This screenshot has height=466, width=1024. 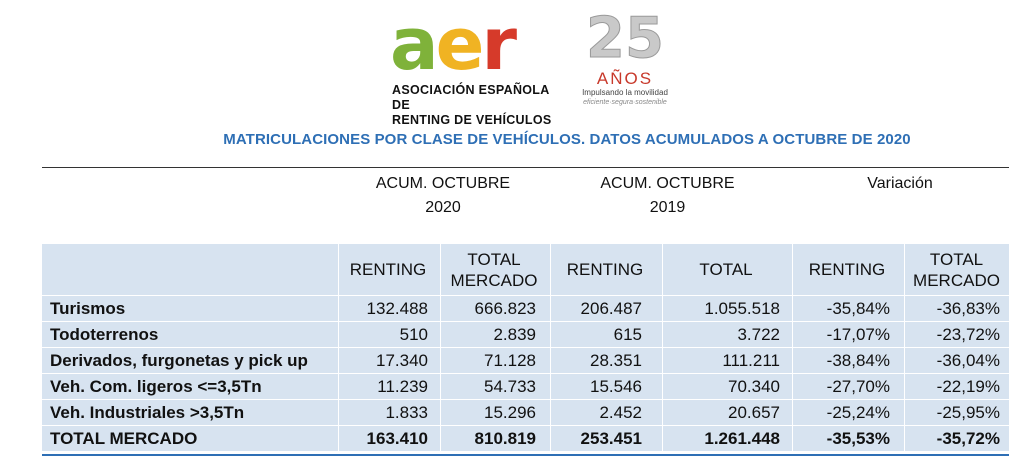 What do you see at coordinates (858, 438) in the screenshot?
I see `table-cell: -35,53%` at bounding box center [858, 438].